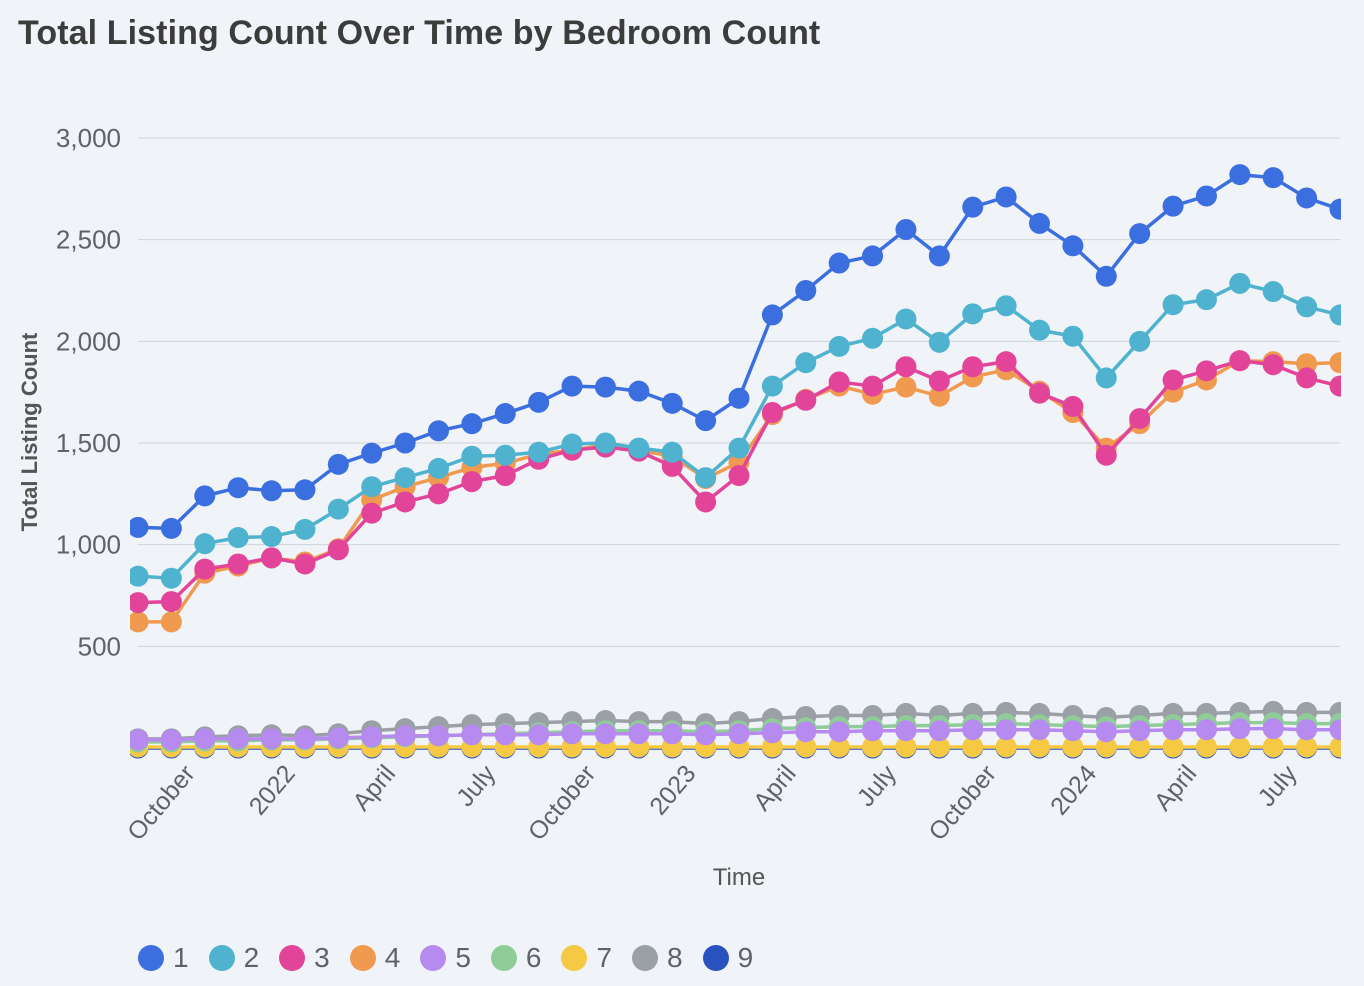 The image size is (1364, 986). Describe the element at coordinates (445, 958) in the screenshot. I see `legend-item-5: 5` at that location.